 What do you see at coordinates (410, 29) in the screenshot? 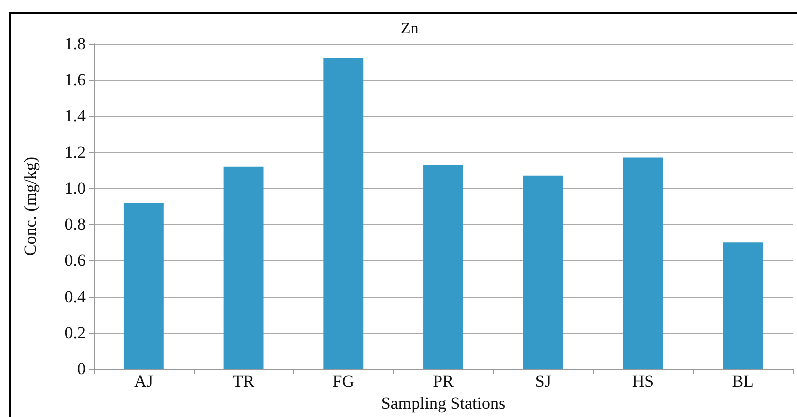
I see `chart-title: Zn` at bounding box center [410, 29].